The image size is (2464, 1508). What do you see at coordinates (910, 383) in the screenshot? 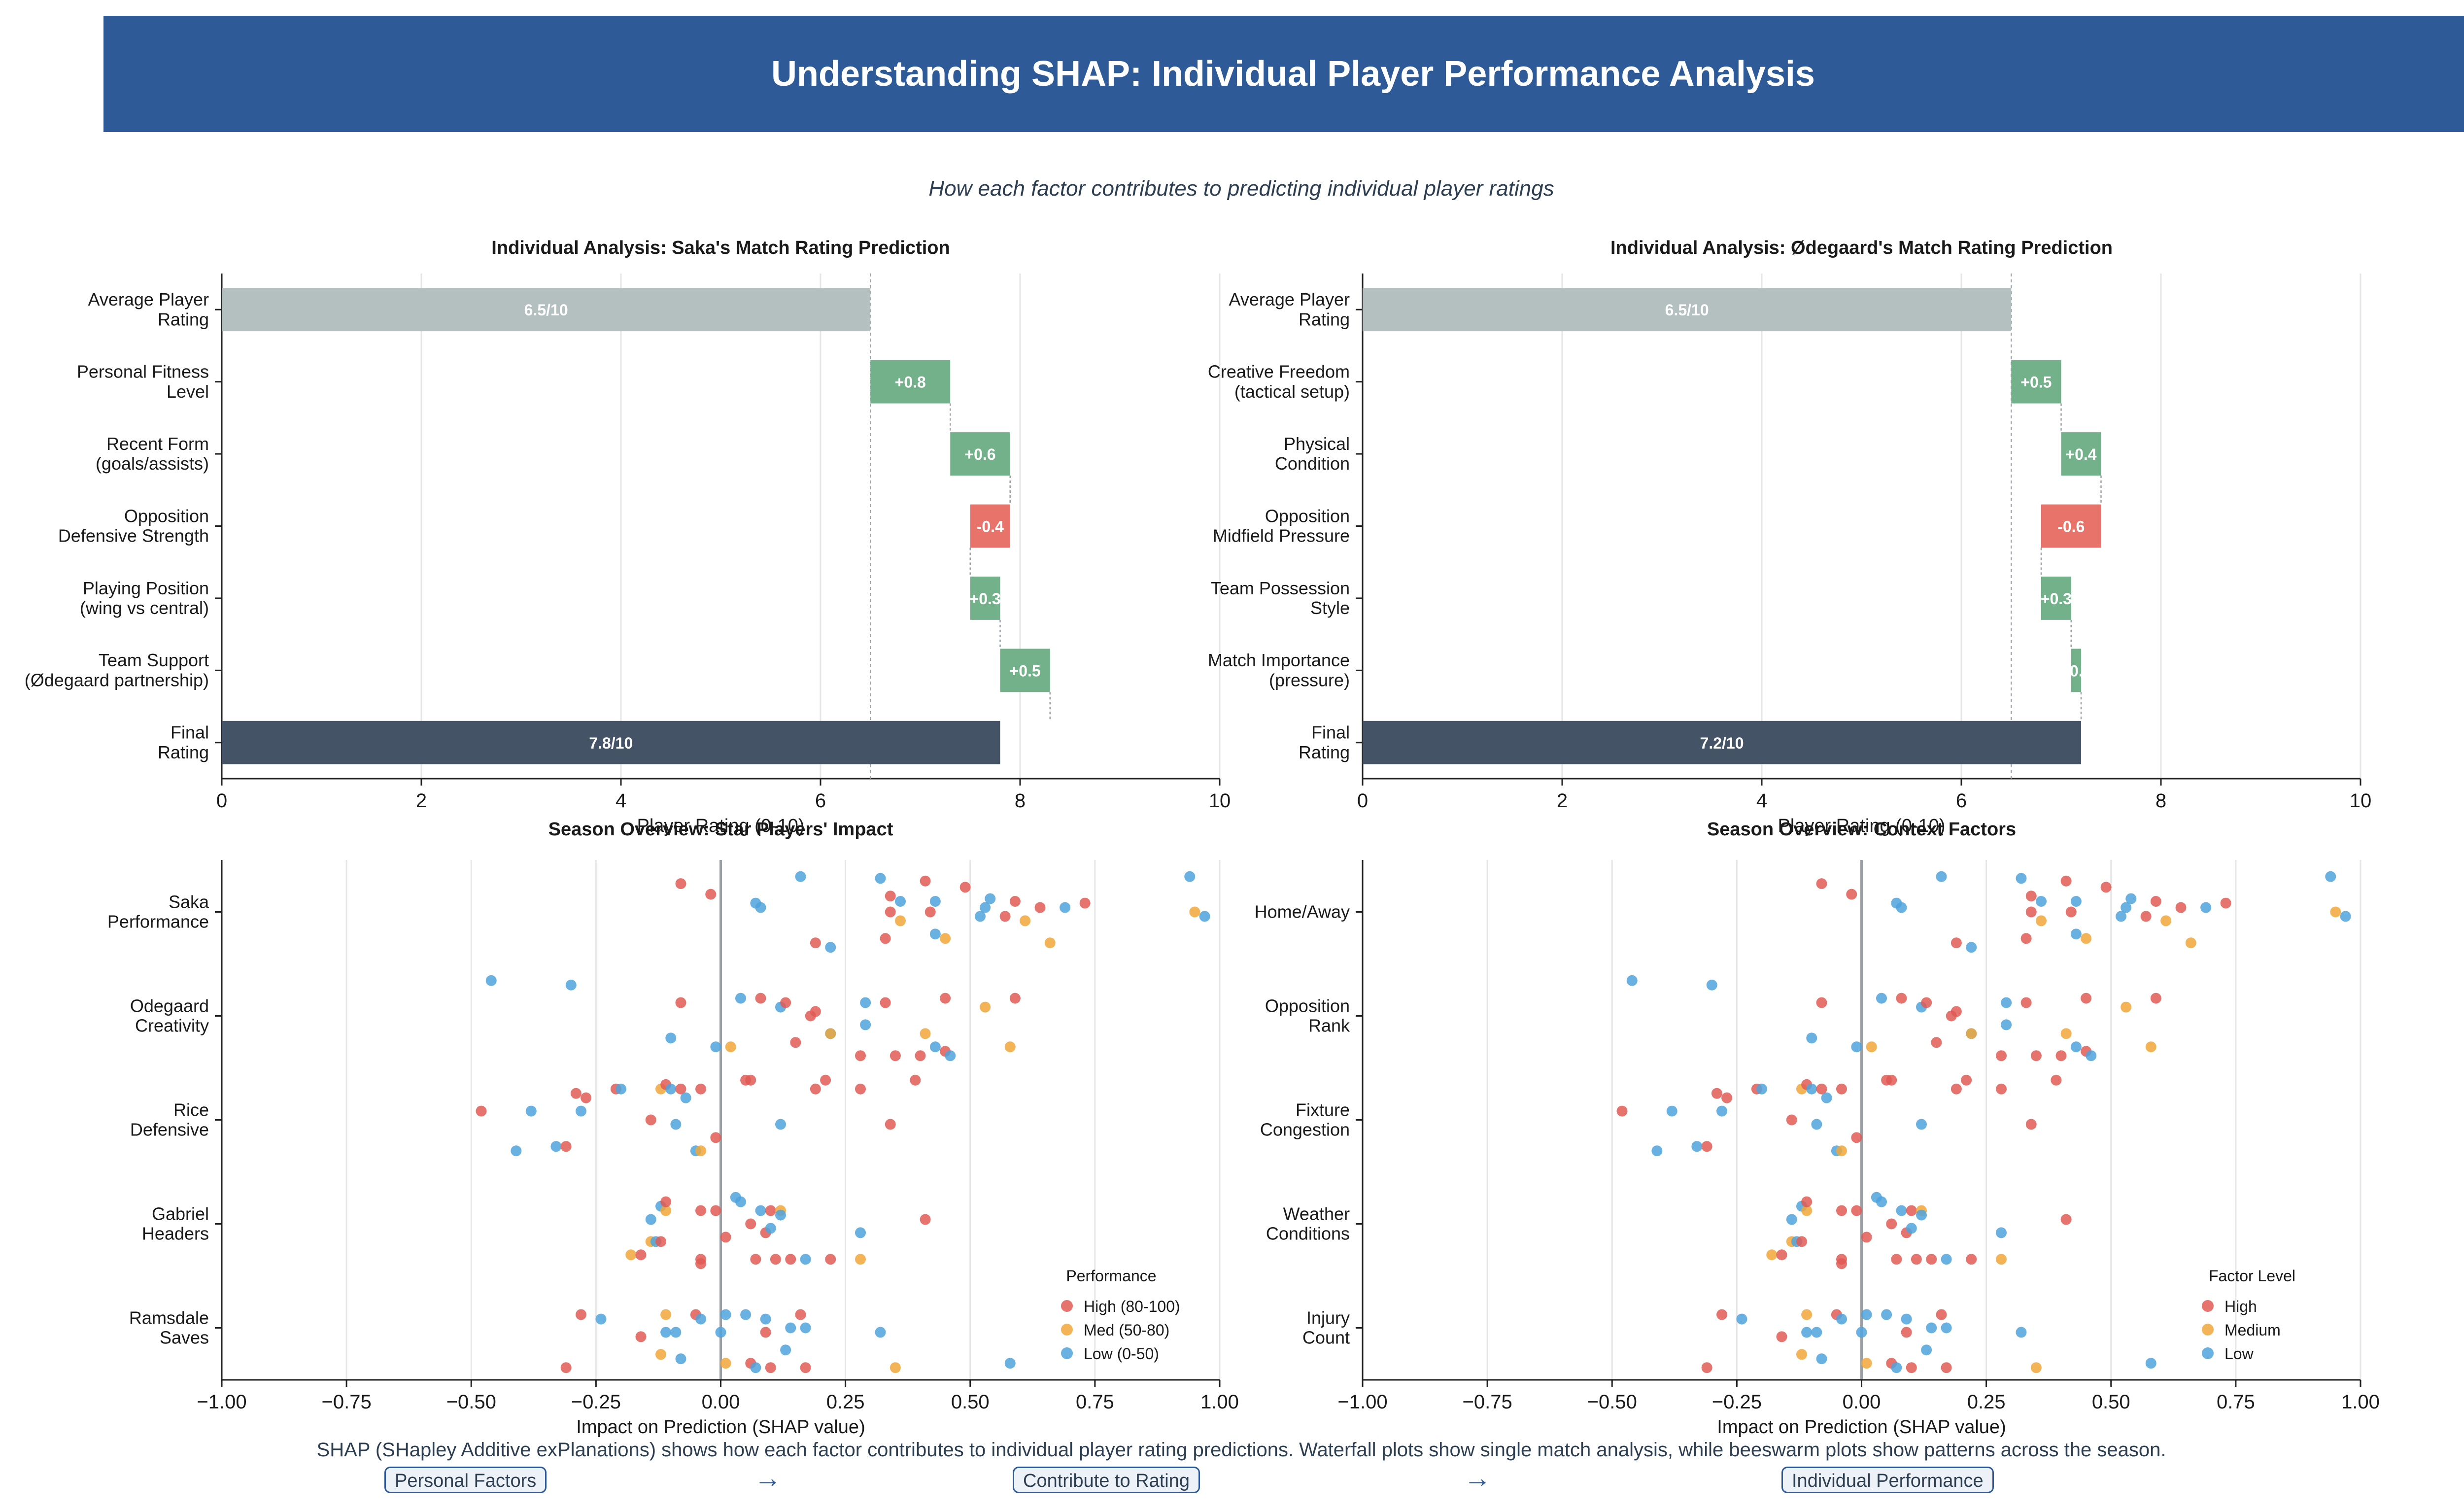
I see `bar-value-label: +0.8` at bounding box center [910, 383].